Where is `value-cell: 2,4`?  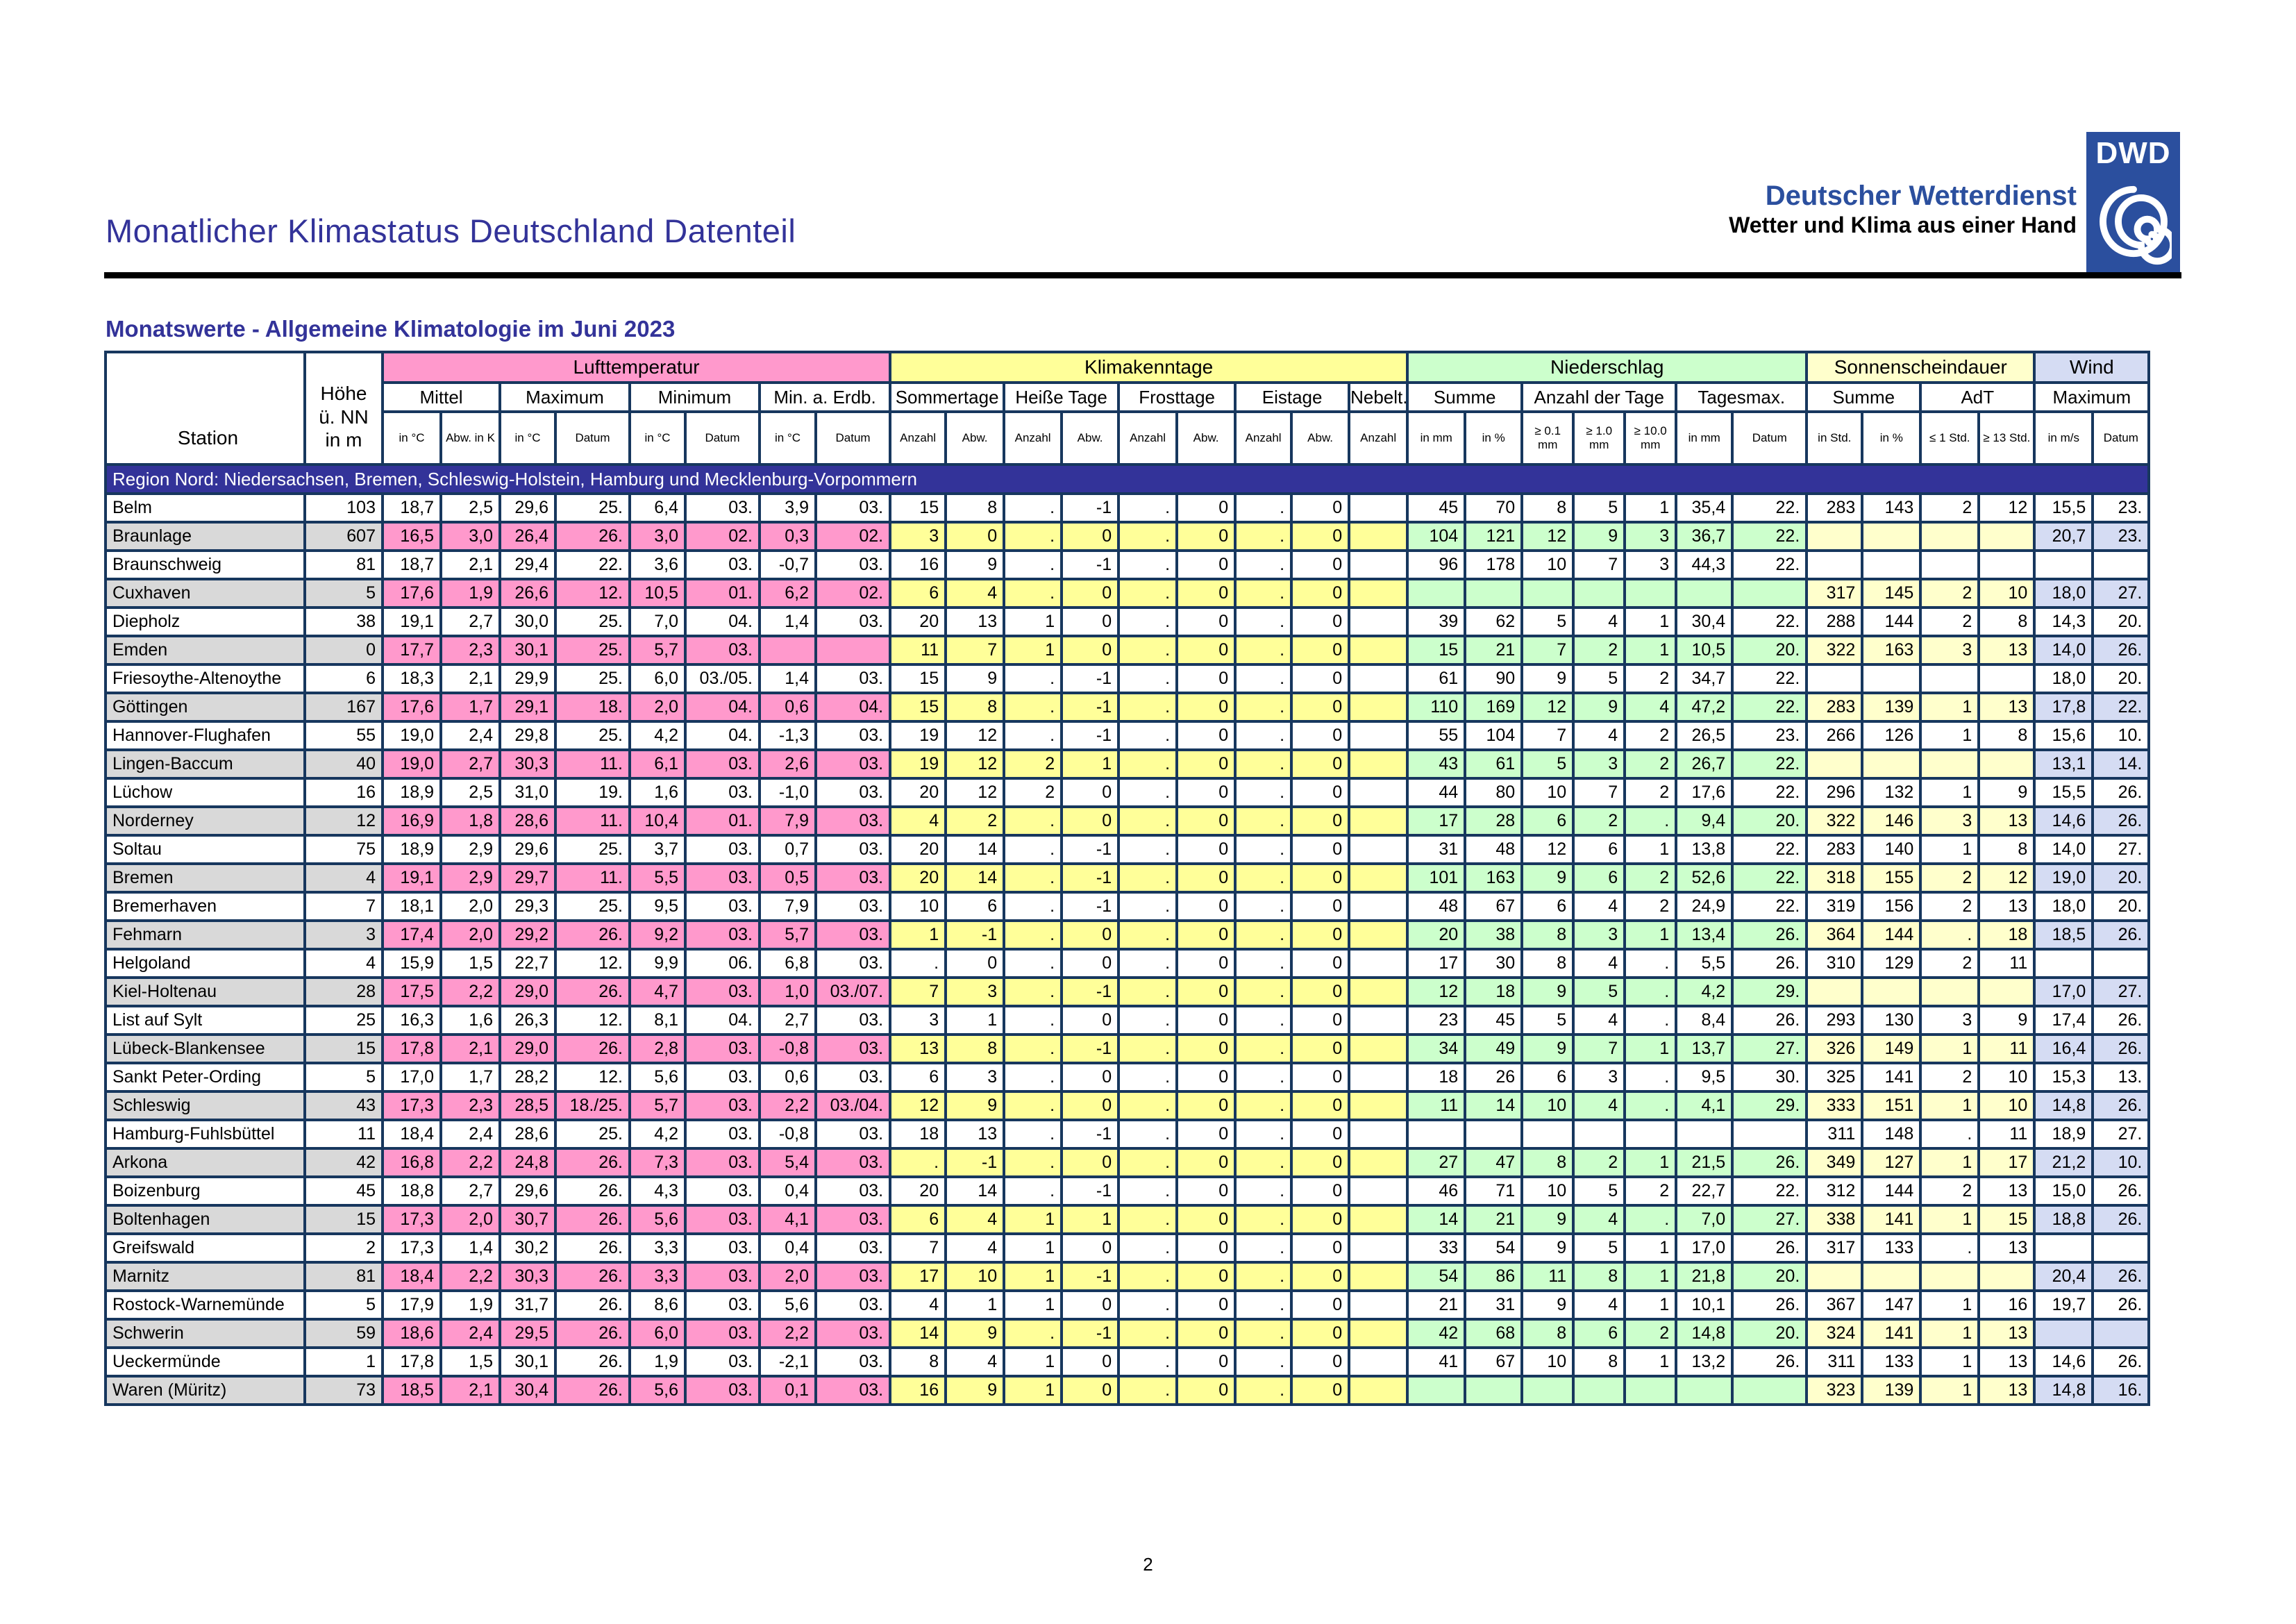 value-cell: 2,4 is located at coordinates (470, 1334).